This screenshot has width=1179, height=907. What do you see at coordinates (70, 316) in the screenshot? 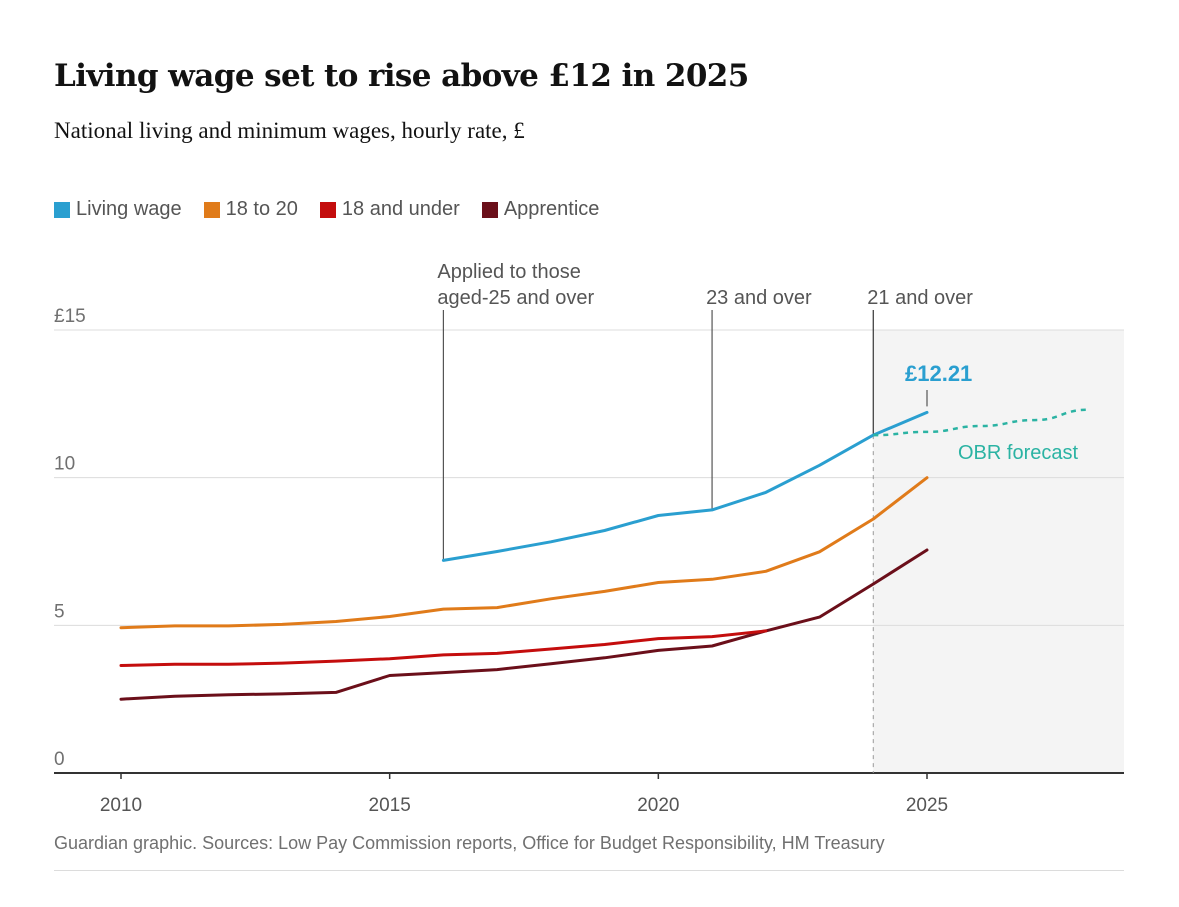
I see `y-tick-label: £15` at bounding box center [70, 316].